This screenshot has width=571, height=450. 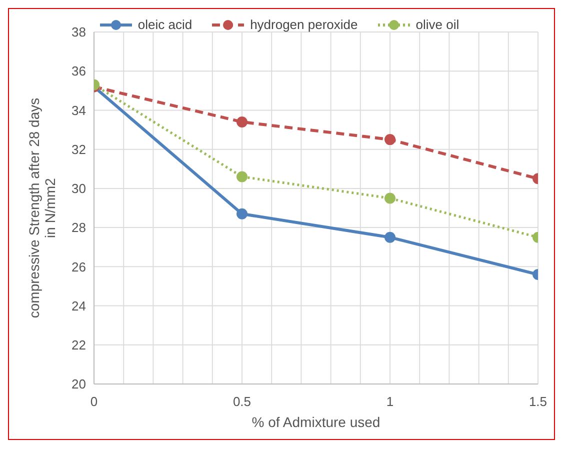 I want to click on y-tick-label: 32, so click(x=79, y=149).